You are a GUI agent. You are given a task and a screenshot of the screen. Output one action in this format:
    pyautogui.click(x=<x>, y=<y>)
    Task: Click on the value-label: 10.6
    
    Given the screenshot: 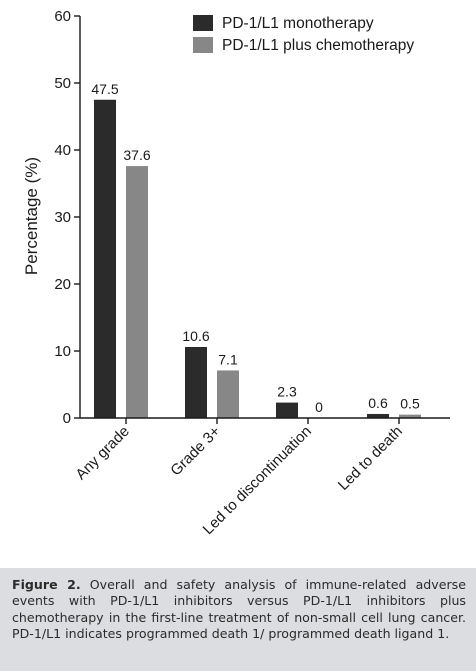 What is the action you would take?
    pyautogui.click(x=195, y=336)
    